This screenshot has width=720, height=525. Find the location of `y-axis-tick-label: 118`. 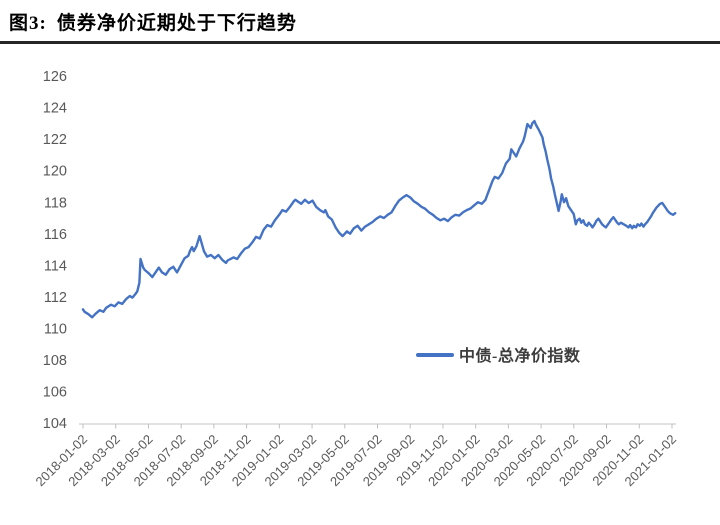

y-axis-tick-label: 118 is located at coordinates (55, 203).